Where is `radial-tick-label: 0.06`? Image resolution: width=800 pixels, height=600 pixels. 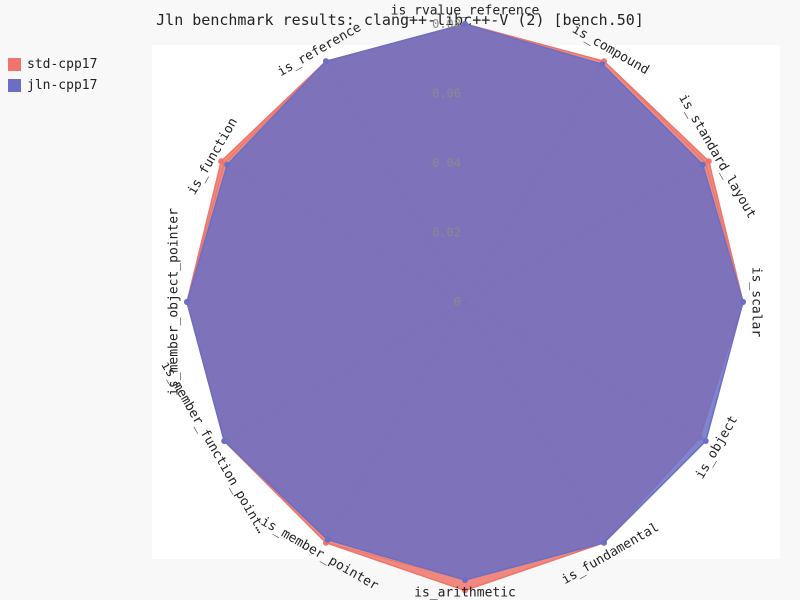 radial-tick-label: 0.06 is located at coordinates (446, 94).